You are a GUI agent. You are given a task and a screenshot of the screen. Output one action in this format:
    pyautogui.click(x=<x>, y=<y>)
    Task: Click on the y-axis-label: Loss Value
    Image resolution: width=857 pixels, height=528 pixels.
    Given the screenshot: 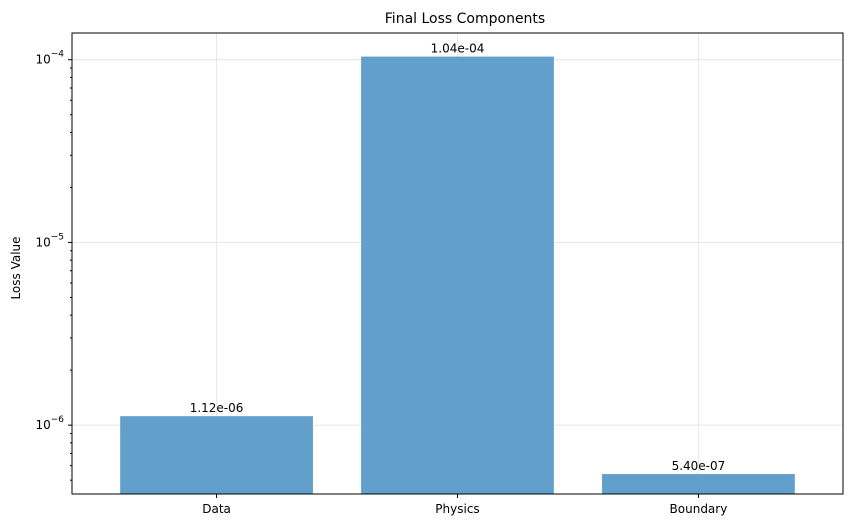 What is the action you would take?
    pyautogui.click(x=16, y=267)
    